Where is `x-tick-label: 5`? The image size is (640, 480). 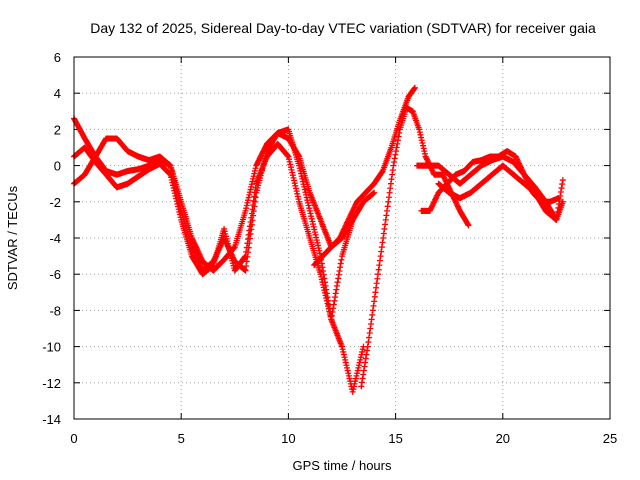
x-tick-label: 5 is located at coordinates (181, 438).